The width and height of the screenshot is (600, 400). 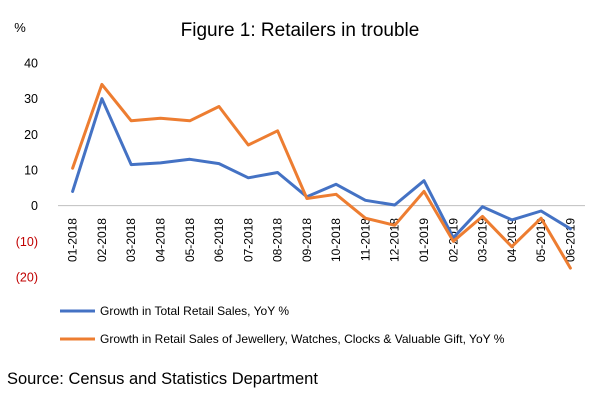 What do you see at coordinates (131, 240) in the screenshot?
I see `x-tick-label: 03-2018` at bounding box center [131, 240].